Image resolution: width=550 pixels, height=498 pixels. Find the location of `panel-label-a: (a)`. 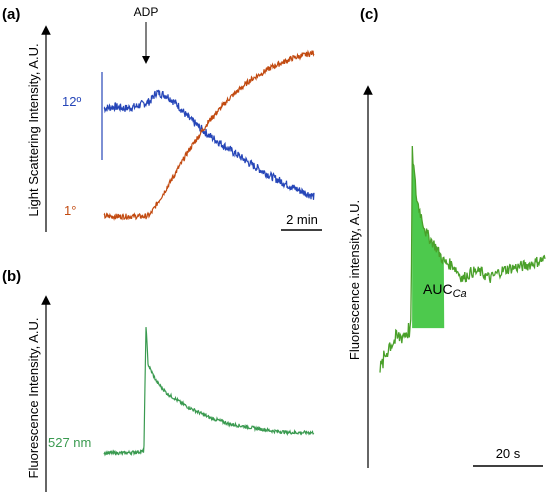

panel-label-a: (a) is located at coordinates (11, 14).